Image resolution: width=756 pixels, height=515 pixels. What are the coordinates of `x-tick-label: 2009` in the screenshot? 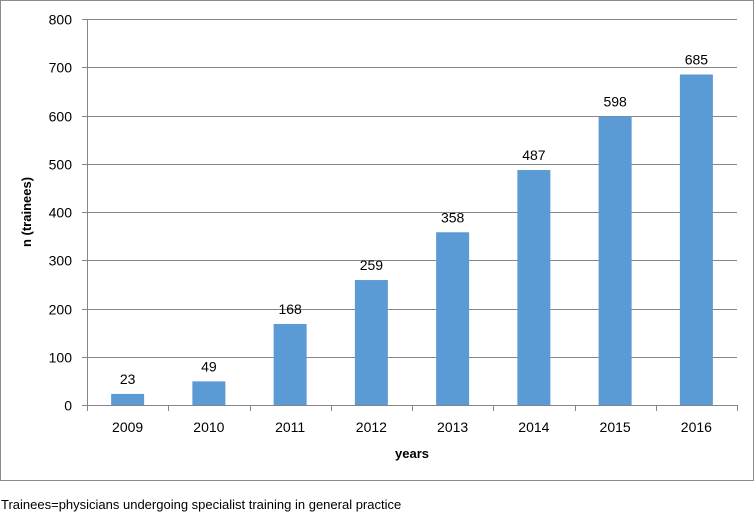 It's located at (127, 427).